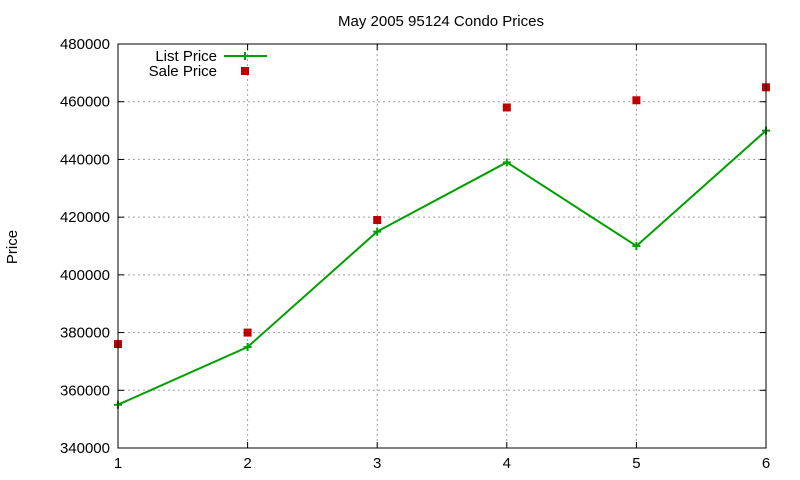 This screenshot has width=800, height=480. I want to click on x-tick-label: 1, so click(118, 463).